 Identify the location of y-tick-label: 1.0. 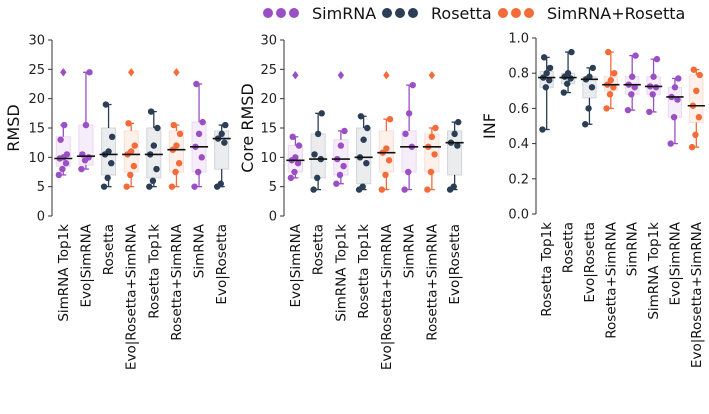
(518, 39).